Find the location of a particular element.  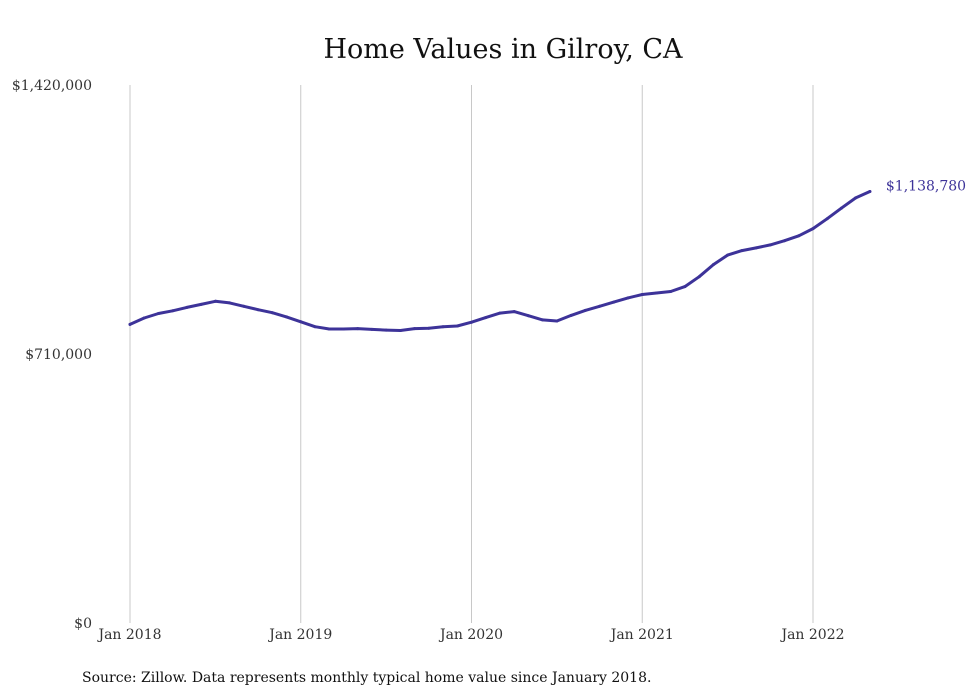

y-tick-label: $710,000 is located at coordinates (58, 355).